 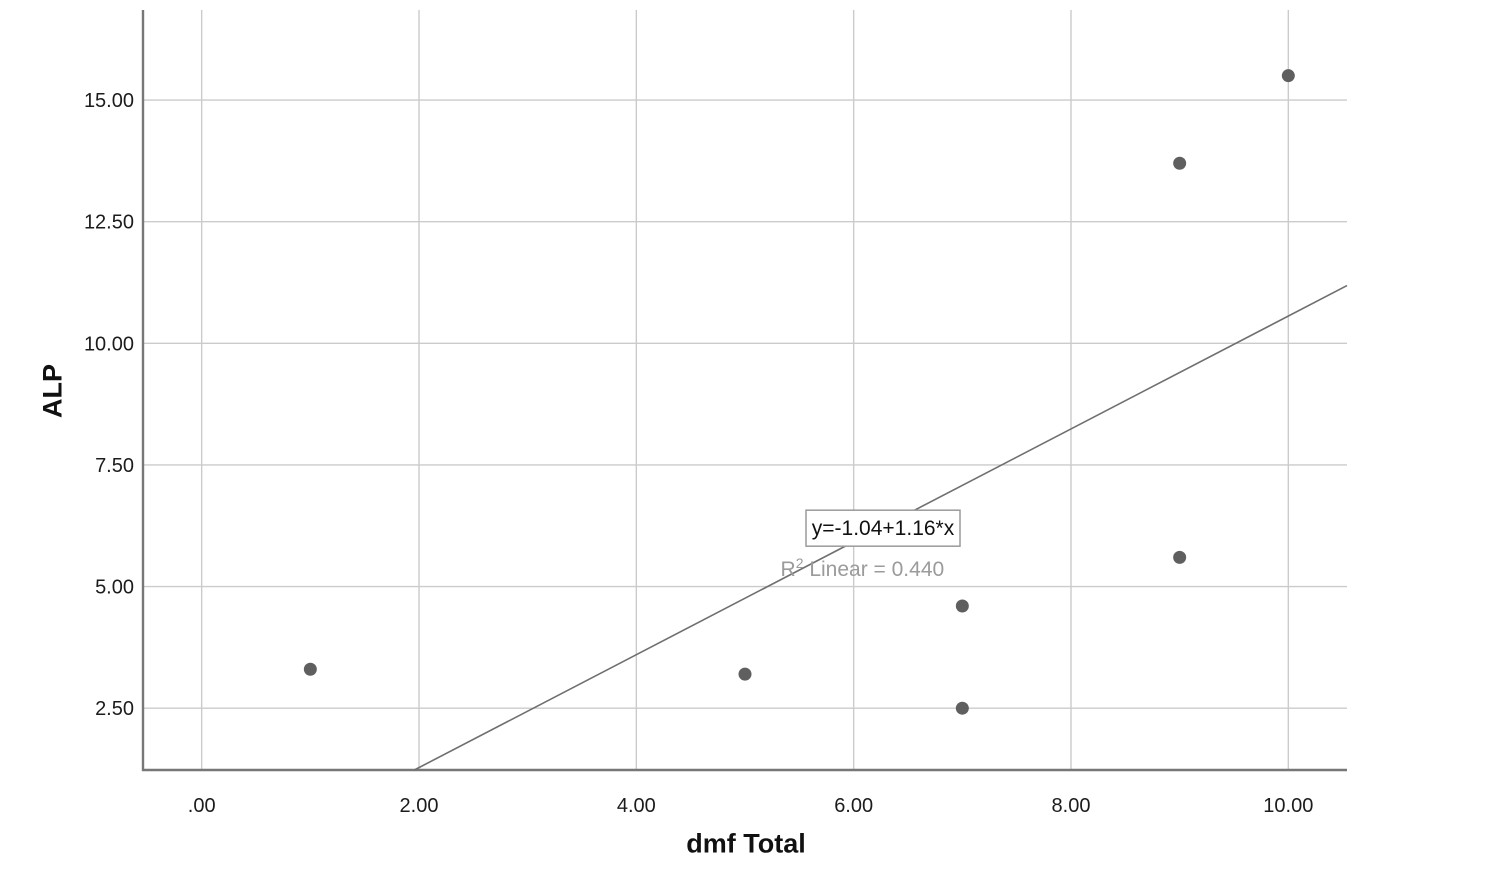 What do you see at coordinates (1071, 806) in the screenshot?
I see `x-tick-label: 8.00` at bounding box center [1071, 806].